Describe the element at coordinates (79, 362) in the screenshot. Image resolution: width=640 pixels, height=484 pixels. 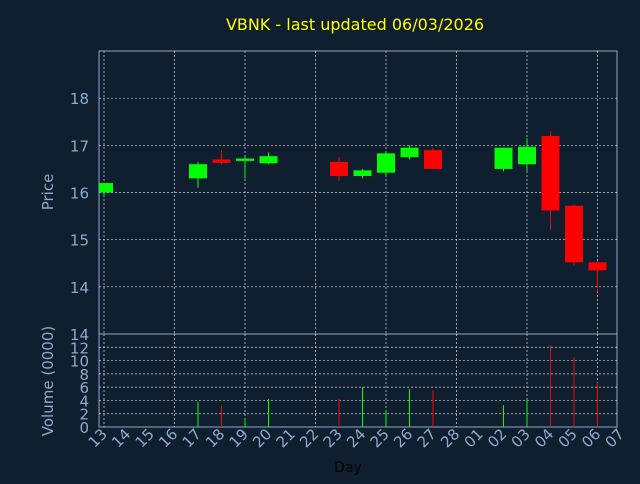
I see `volume-y-tick-label: 10` at that location.